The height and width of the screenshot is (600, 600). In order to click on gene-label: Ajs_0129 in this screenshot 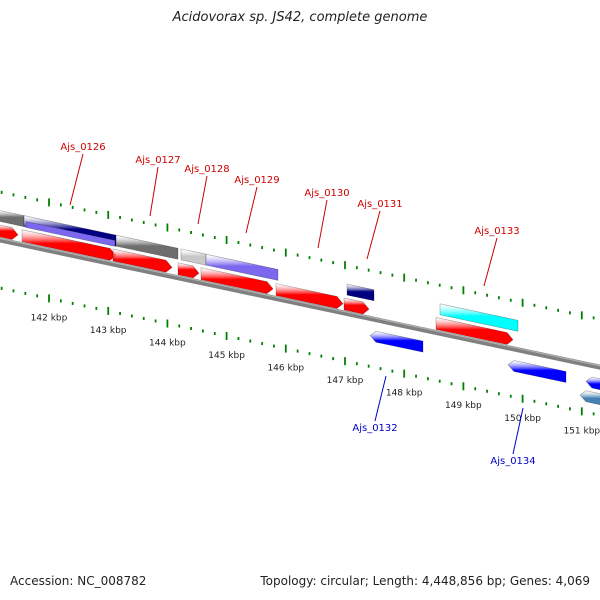, I will do `click(256, 180)`.